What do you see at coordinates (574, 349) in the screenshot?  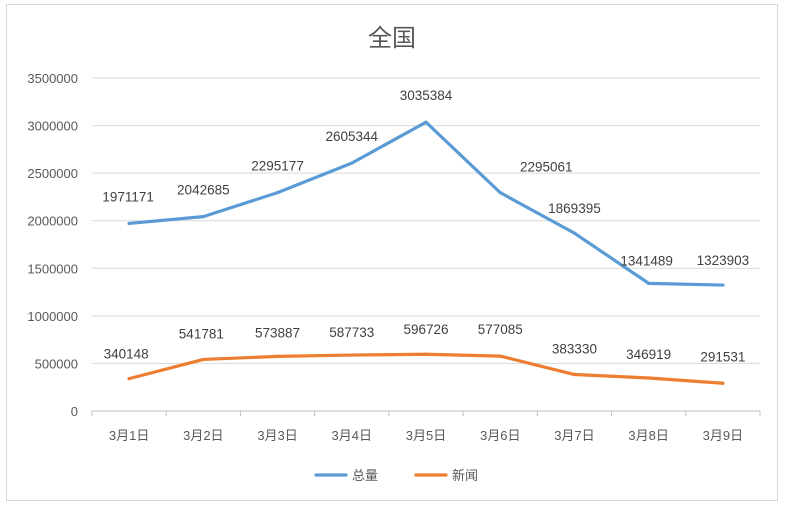 I see `data-label: 383330` at bounding box center [574, 349].